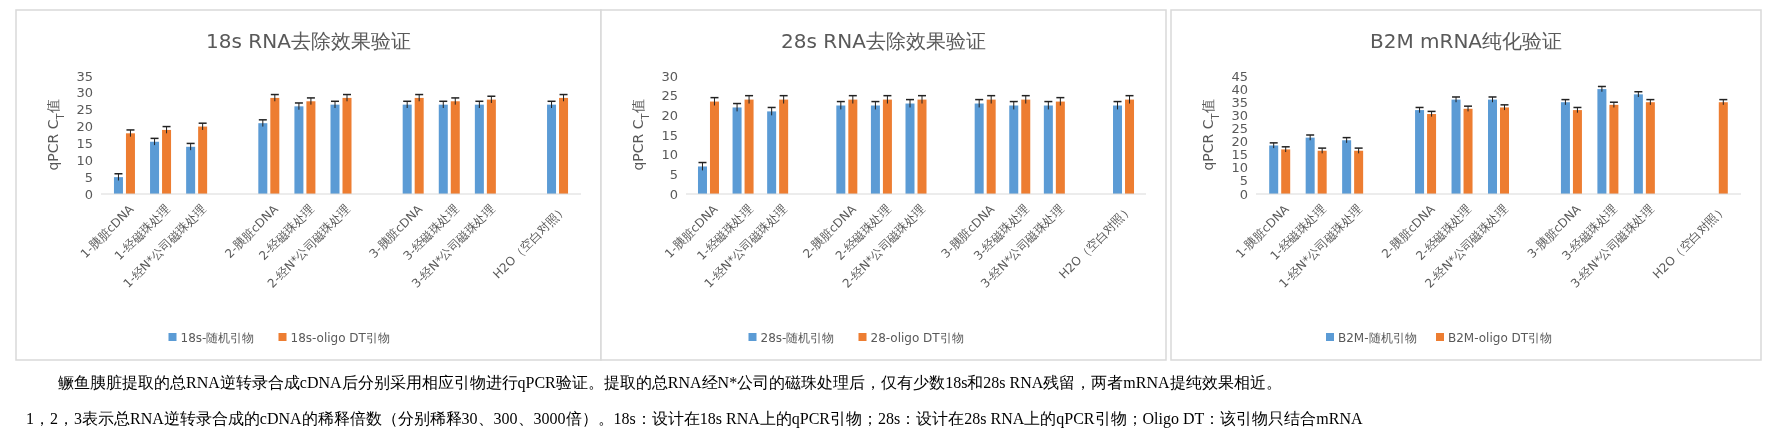  I want to click on chart-title: B2M mRNA纯化验证, so click(1466, 41).